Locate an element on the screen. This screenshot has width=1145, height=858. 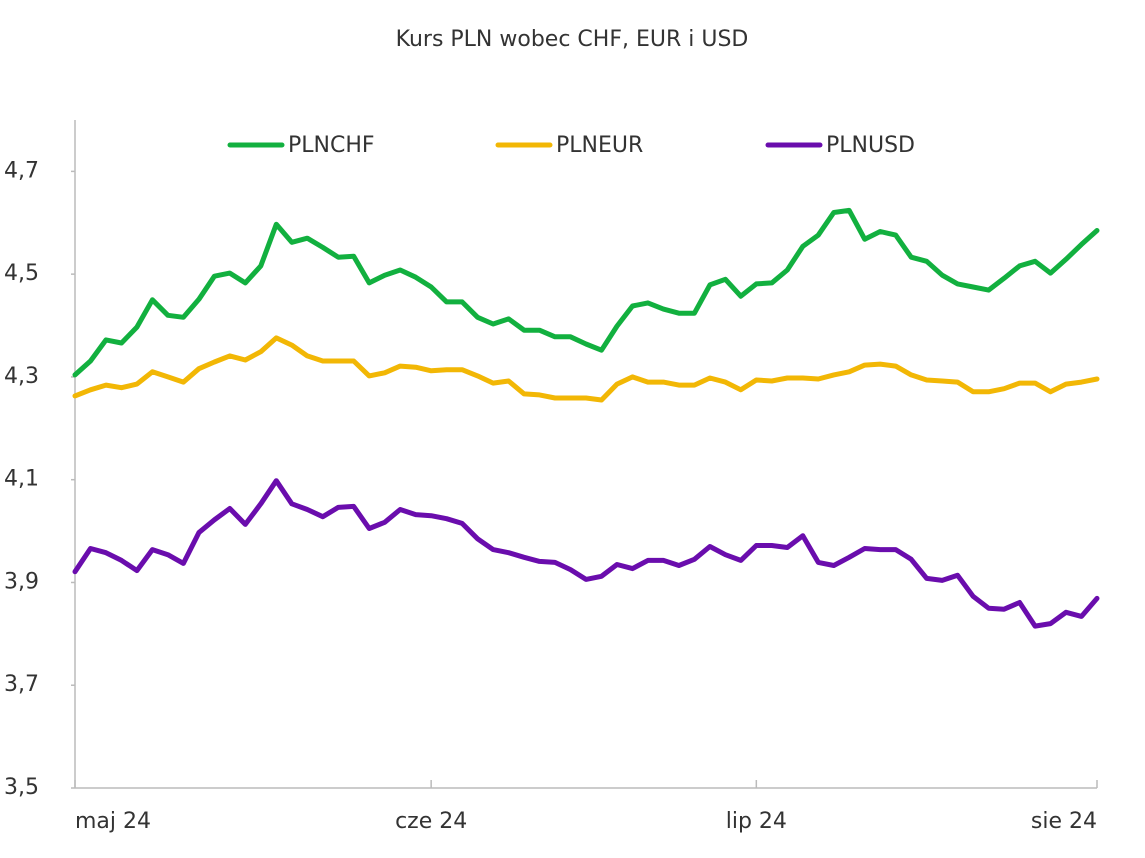
y-tick-label: 4,1 is located at coordinates (21, 479).